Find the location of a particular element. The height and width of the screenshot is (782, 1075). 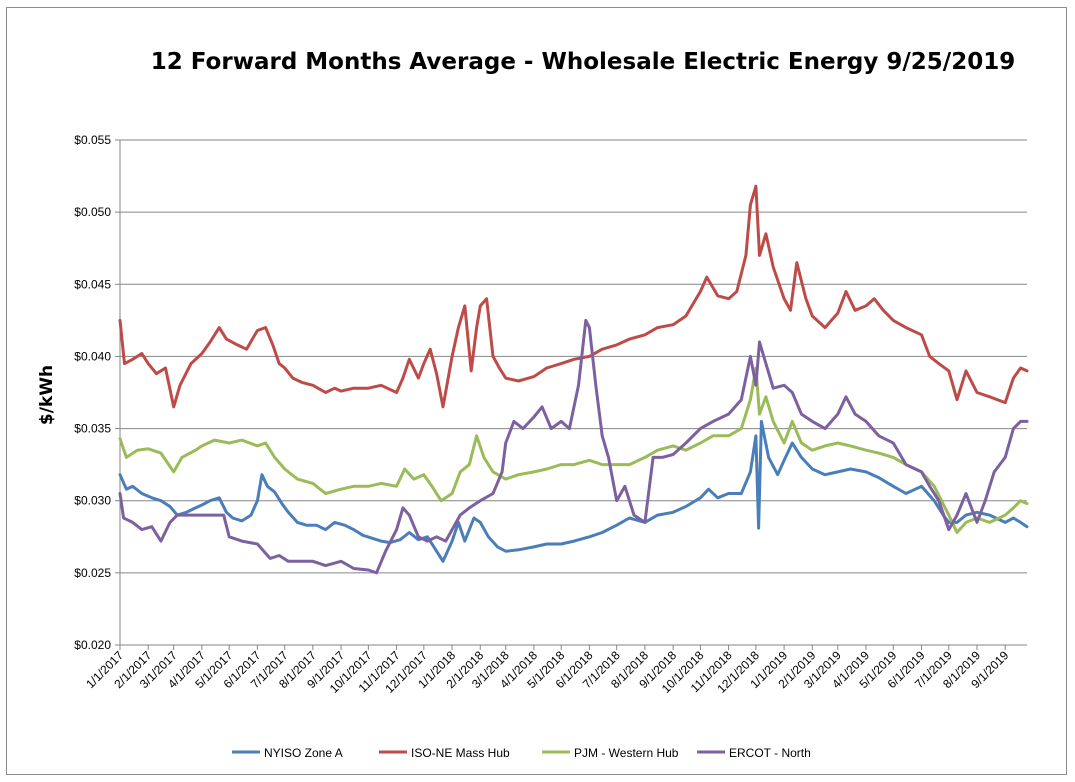

legend-label: ERCOT - North is located at coordinates (770, 753).